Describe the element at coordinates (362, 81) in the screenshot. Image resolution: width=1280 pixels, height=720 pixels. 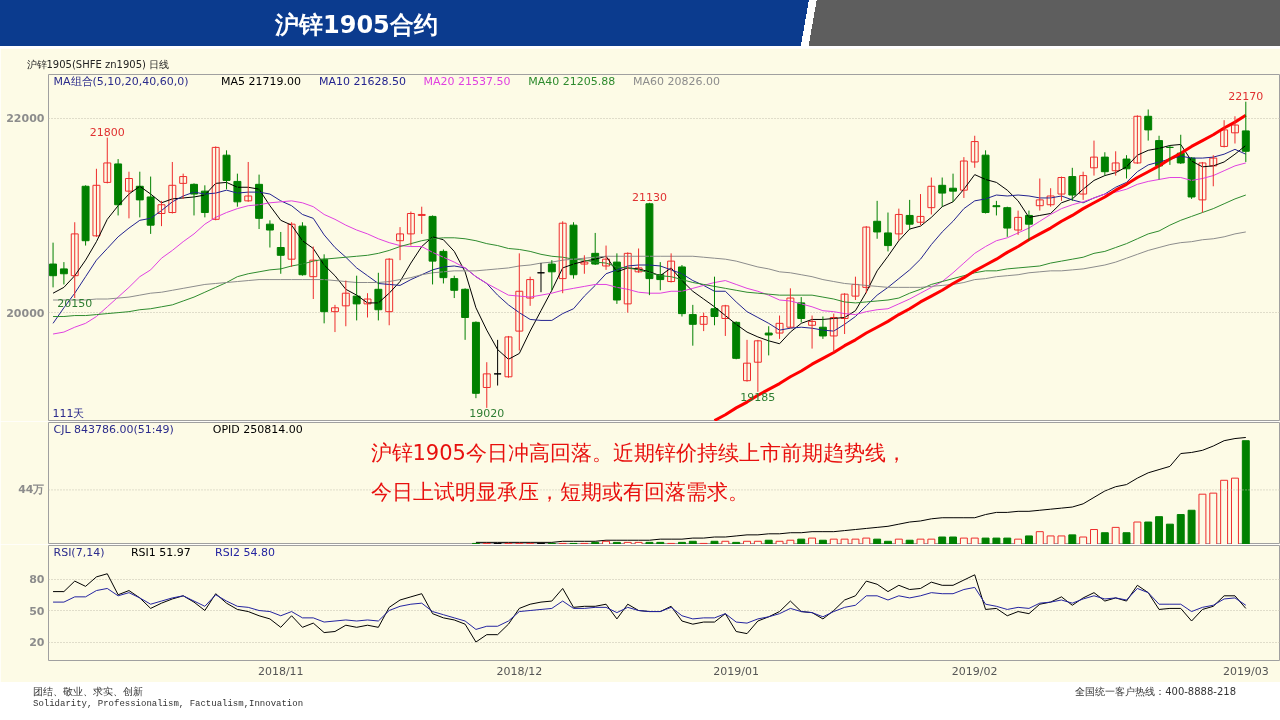
I see `text: MA10 21628.50` at that location.